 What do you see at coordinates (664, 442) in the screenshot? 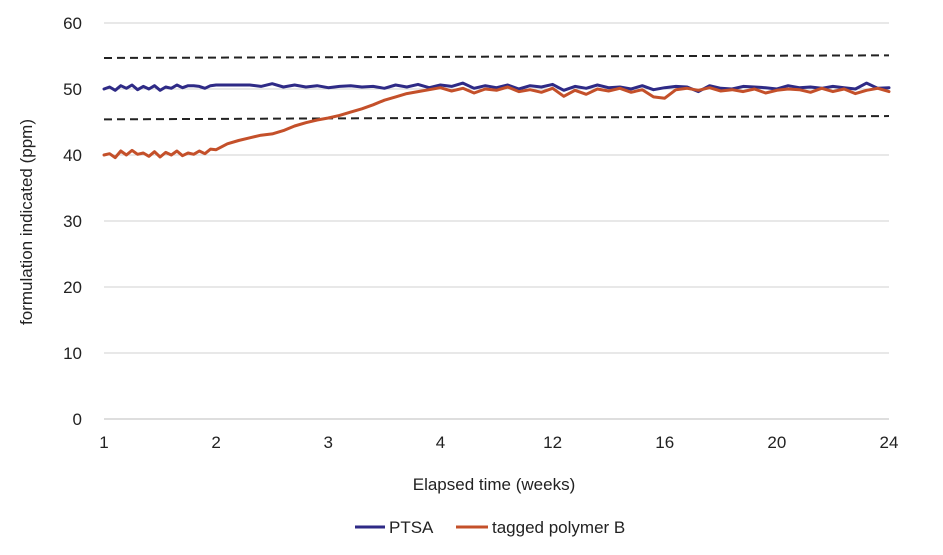
I see `x-tick-label: 16` at bounding box center [664, 442].